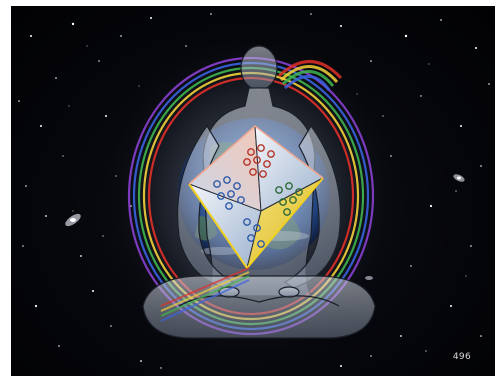 Image resolution: width=501 pixels, height=382 pixels. What do you see at coordinates (310, 75) in the screenshot?
I see `crown-arcs` at bounding box center [310, 75].